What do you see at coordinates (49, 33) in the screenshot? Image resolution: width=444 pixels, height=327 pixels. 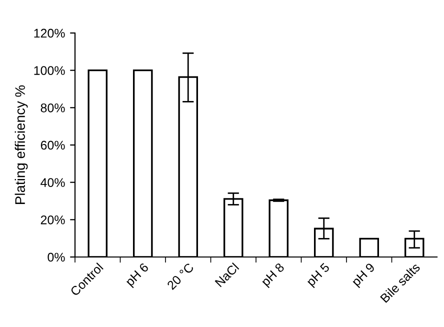 I see `y-tick-label: 120%` at bounding box center [49, 33].